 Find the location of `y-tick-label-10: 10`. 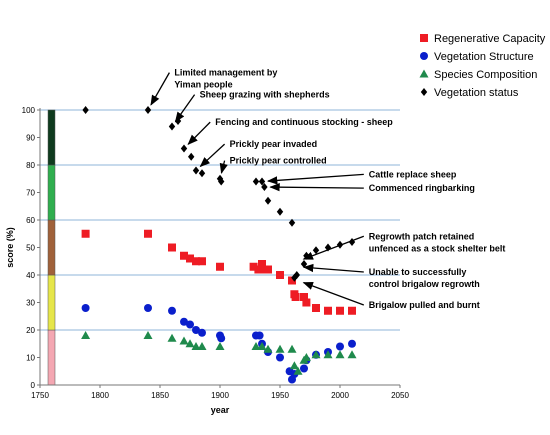

y-tick-label-10: 10 is located at coordinates (30, 358).